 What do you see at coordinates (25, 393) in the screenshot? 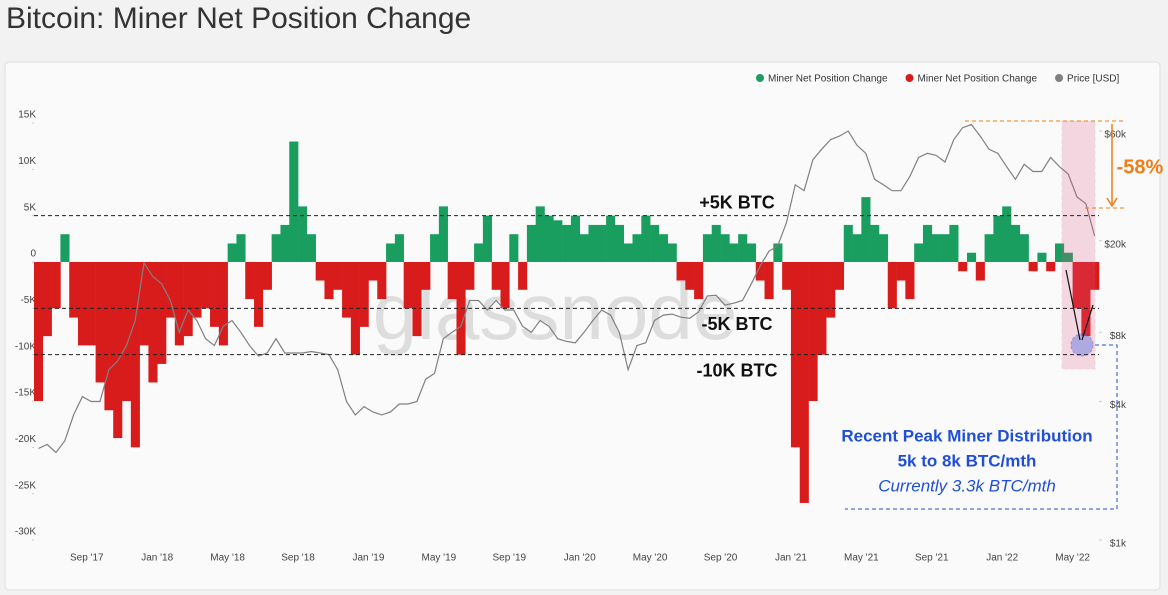
I see `y-tick-label: -15K` at bounding box center [25, 393].